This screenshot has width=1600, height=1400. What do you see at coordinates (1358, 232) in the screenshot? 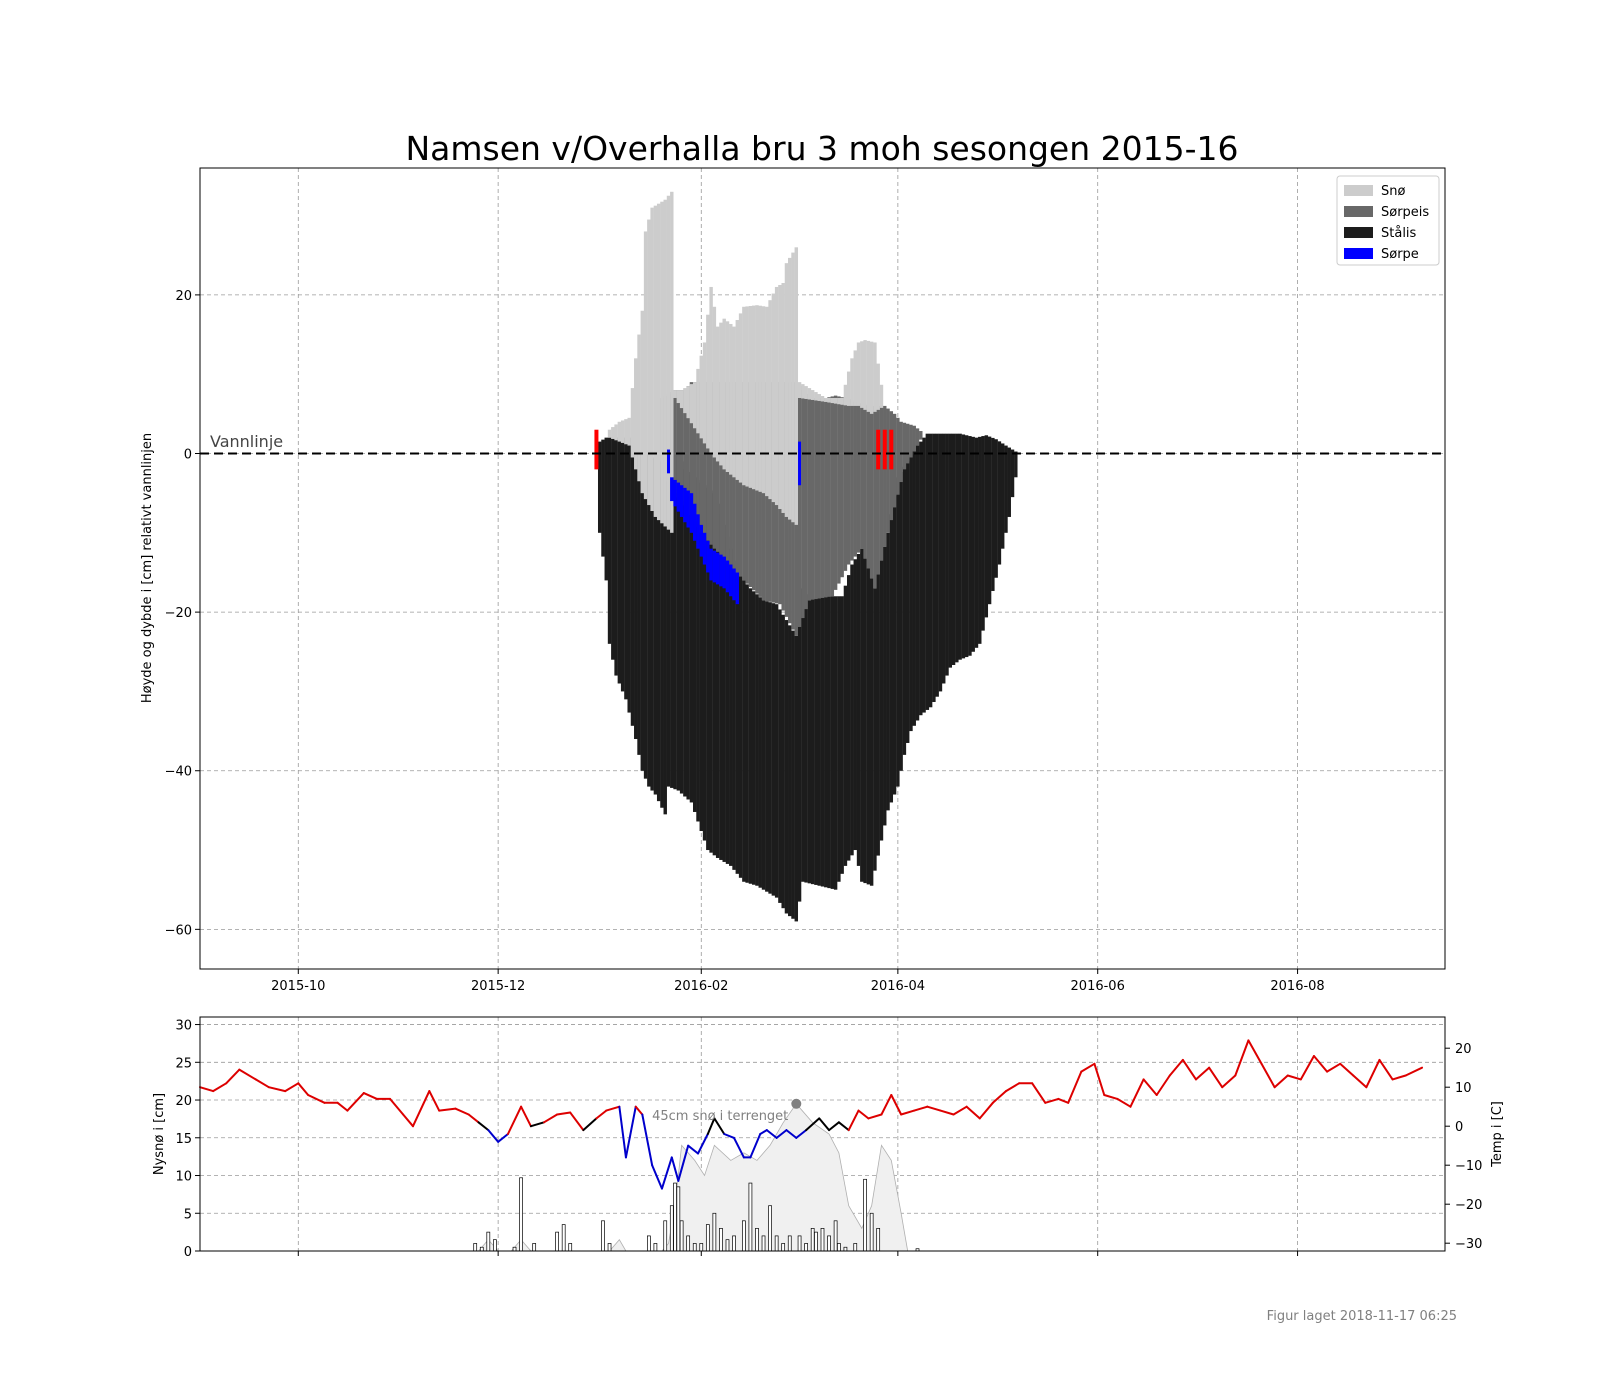
I see `legend-swatch` at bounding box center [1358, 232].